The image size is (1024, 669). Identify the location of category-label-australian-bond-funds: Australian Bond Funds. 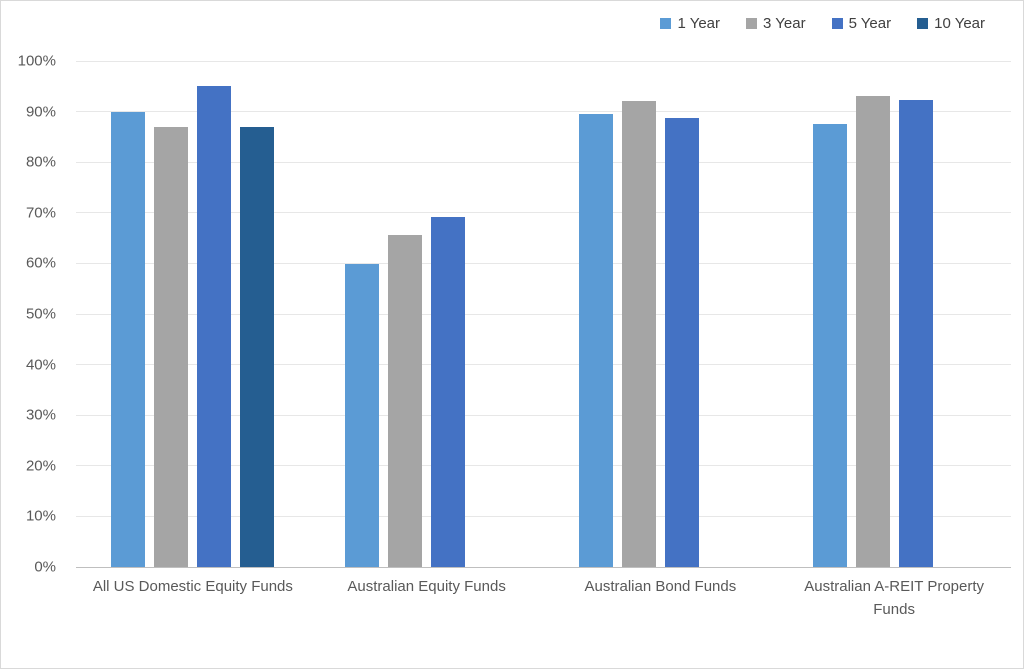
(660, 586).